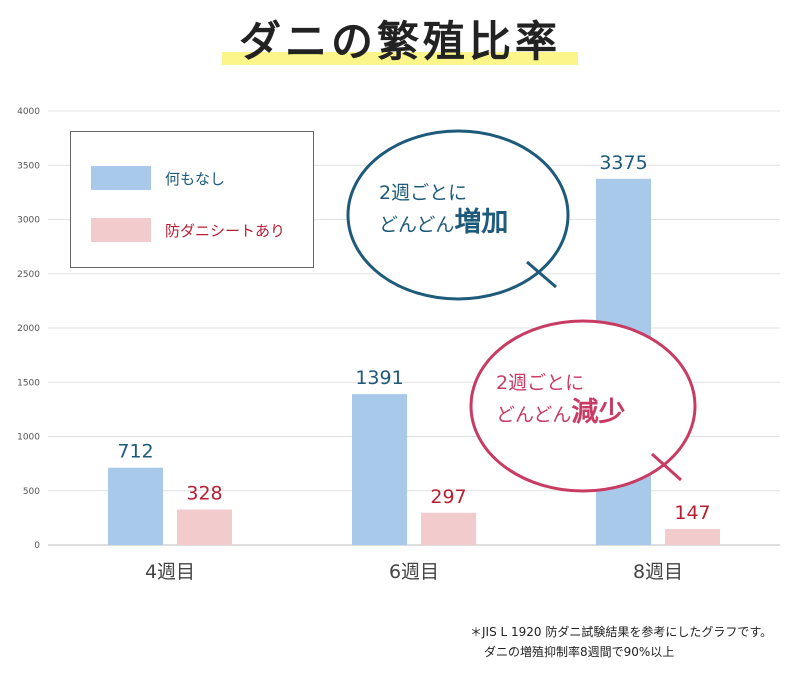  What do you see at coordinates (560, 399) in the screenshot?
I see `callout-decrease-text: 2週ごとに どんどん減少` at bounding box center [560, 399].